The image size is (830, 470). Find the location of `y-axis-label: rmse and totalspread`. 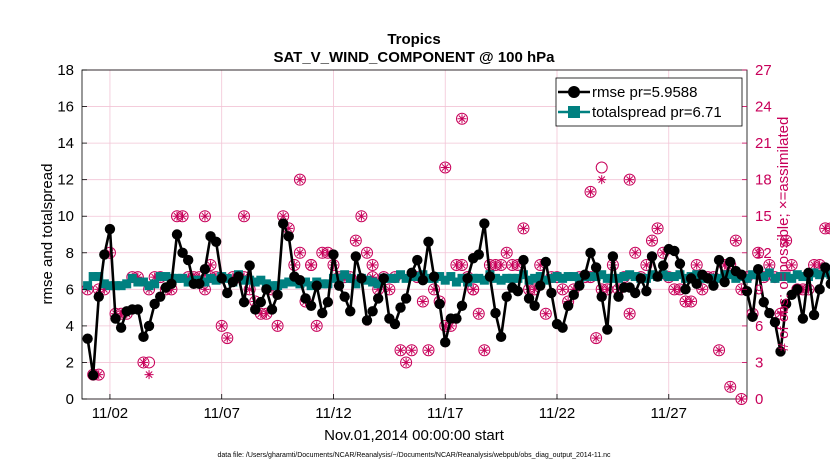

y-axis-label: rmse and totalspread is located at coordinates (47, 234).